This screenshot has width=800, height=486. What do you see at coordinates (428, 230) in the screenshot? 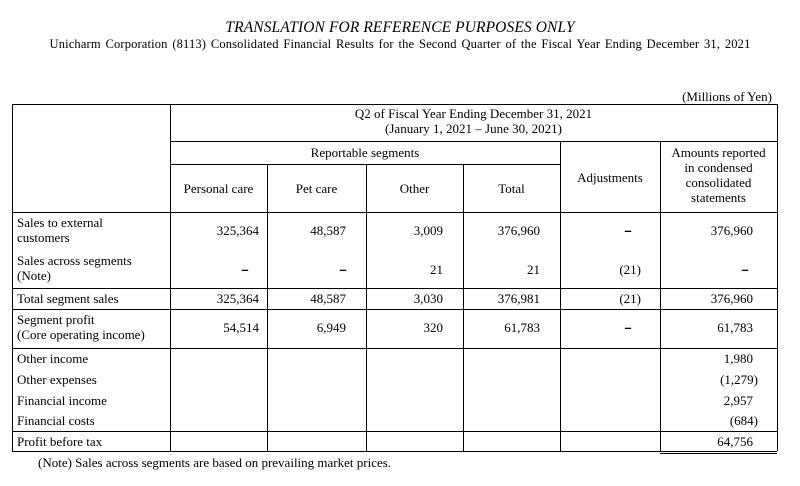
I see `cell-value: 3,009` at bounding box center [428, 230].